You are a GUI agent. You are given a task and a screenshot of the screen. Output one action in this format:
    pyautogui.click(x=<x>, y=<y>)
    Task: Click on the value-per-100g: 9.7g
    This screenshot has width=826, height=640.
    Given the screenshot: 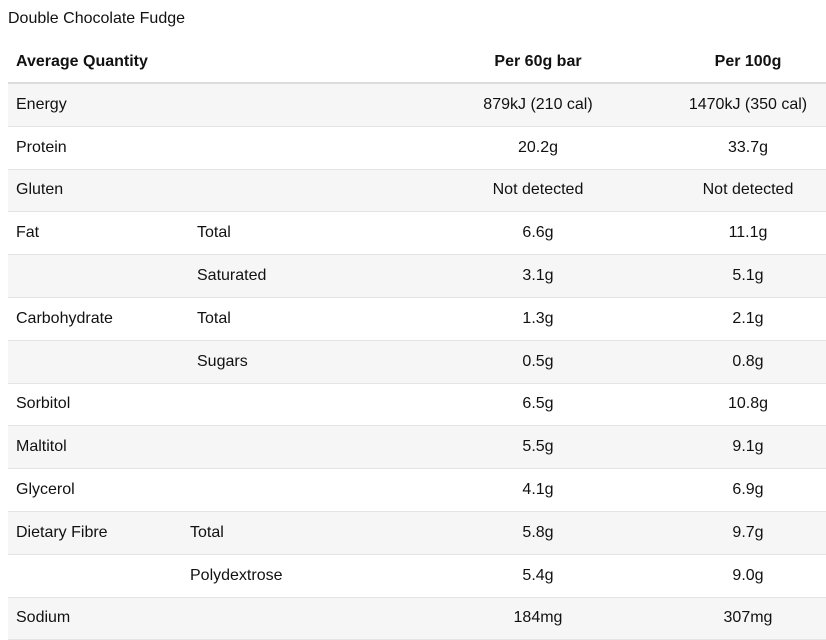 What is the action you would take?
    pyautogui.click(x=748, y=532)
    